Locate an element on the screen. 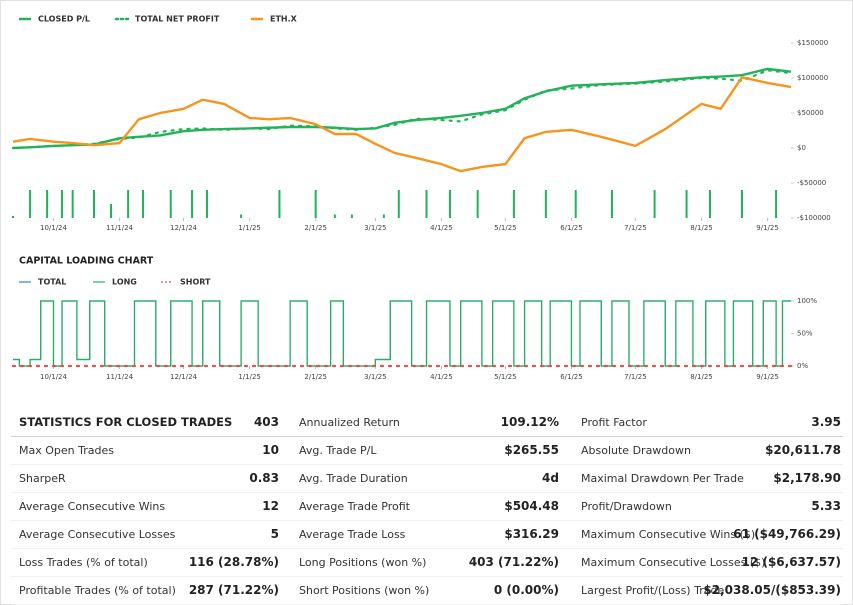 The width and height of the screenshot is (853, 605). stat-label: Absolute Drawdown is located at coordinates (636, 450).